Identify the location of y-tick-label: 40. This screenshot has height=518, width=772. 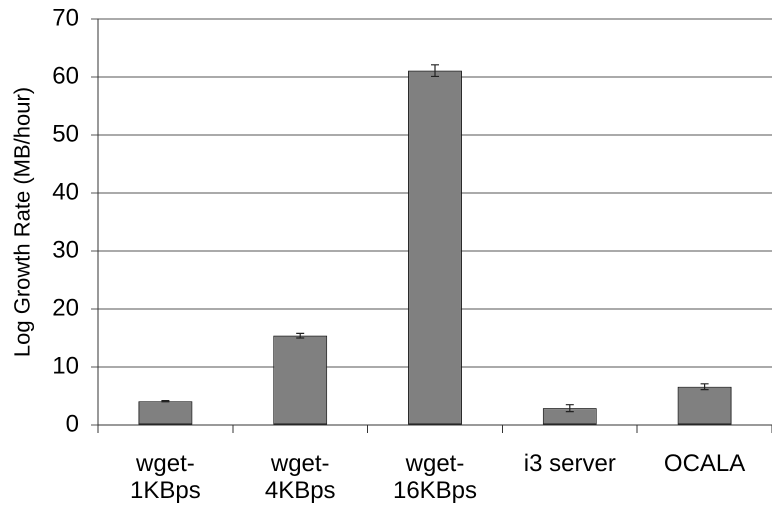
(65, 192).